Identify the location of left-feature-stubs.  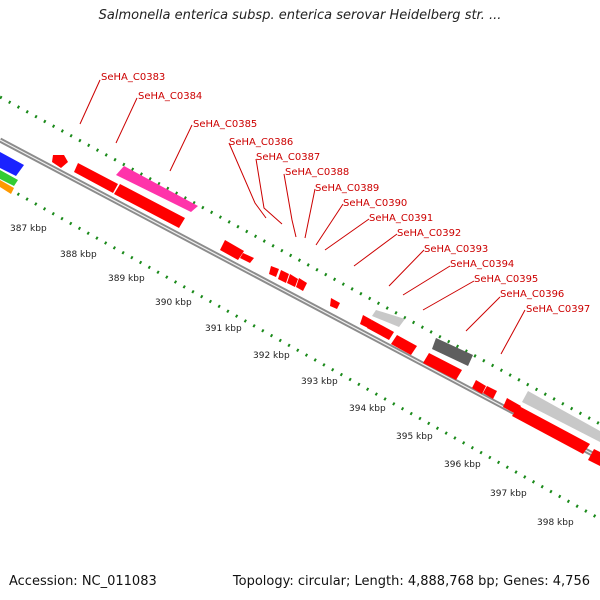
(12, 173).